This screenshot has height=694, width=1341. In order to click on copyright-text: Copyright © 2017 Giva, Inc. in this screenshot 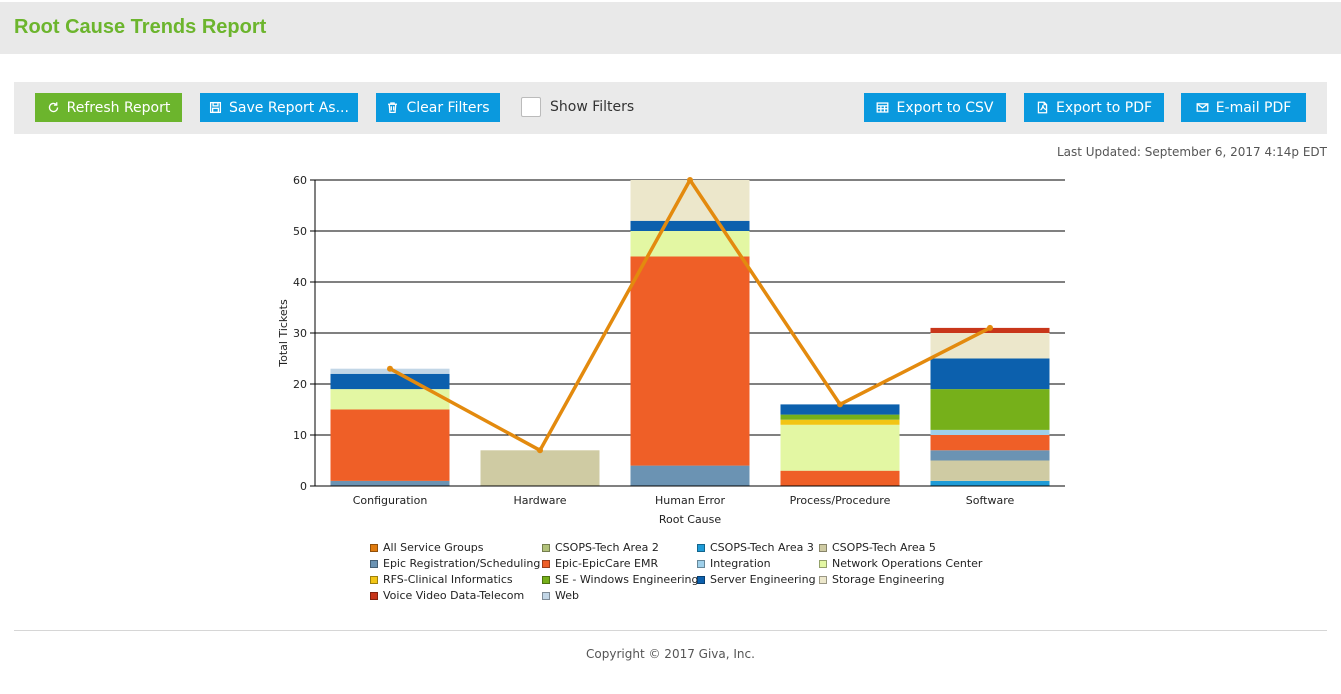, I will do `click(670, 654)`.